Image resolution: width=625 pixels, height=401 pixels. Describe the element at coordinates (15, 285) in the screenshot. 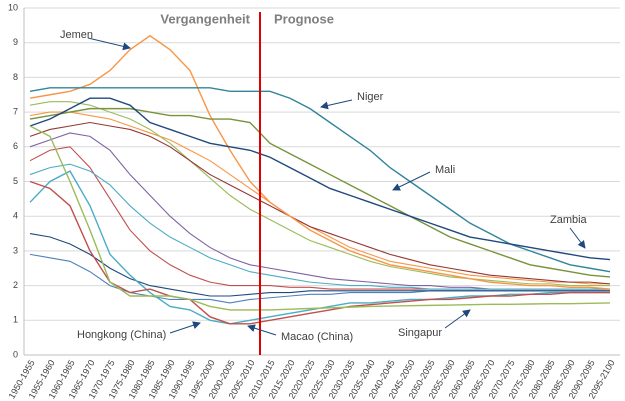

I see `y-tick-label: 2` at that location.